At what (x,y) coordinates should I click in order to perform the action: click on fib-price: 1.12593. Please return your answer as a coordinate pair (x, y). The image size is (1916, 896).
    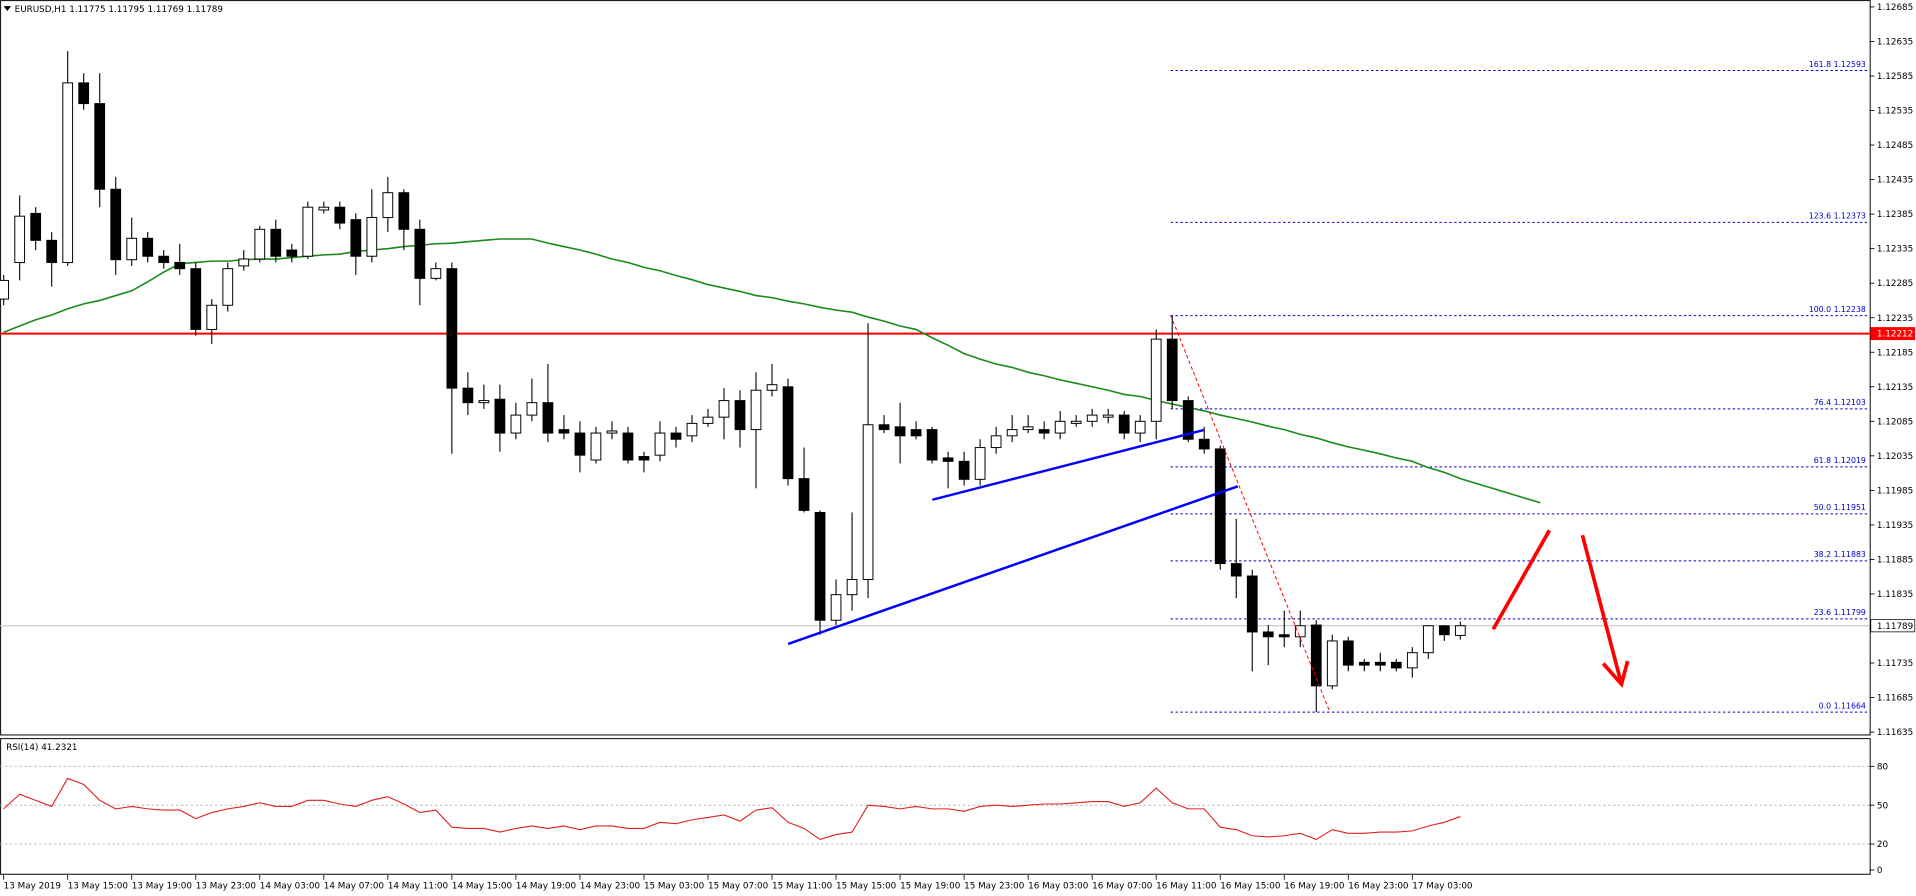
    Looking at the image, I should click on (1850, 64).